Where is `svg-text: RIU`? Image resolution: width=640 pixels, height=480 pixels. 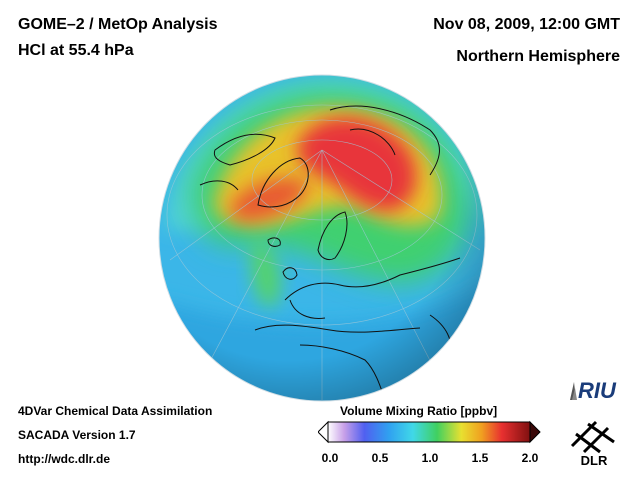
svg-text: RIU is located at coordinates (597, 390).